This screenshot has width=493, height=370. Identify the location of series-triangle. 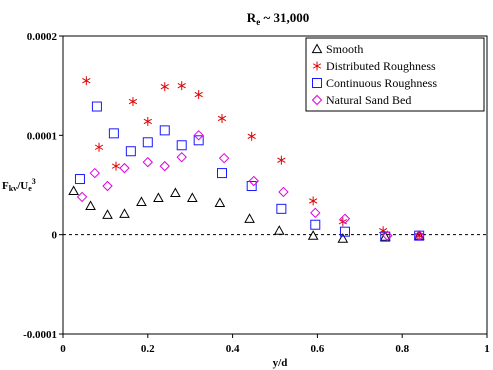
(246, 214).